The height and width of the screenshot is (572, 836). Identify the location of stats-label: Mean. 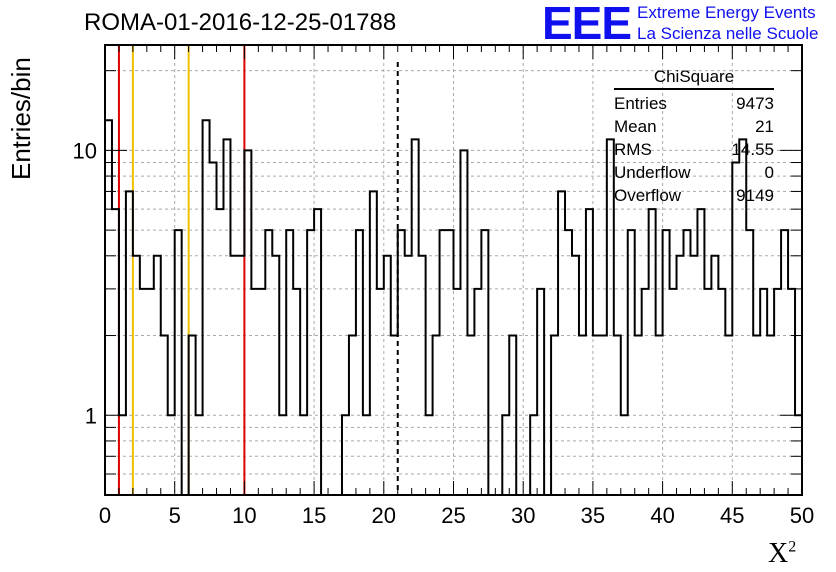
(635, 126).